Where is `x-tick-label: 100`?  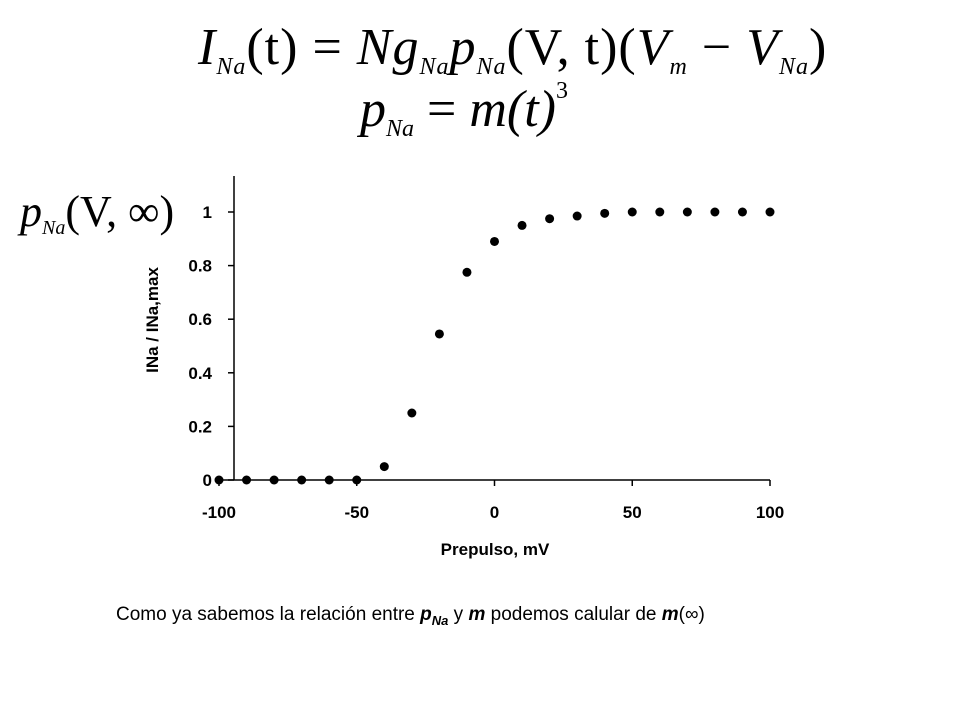
x-tick-label: 100 is located at coordinates (770, 512).